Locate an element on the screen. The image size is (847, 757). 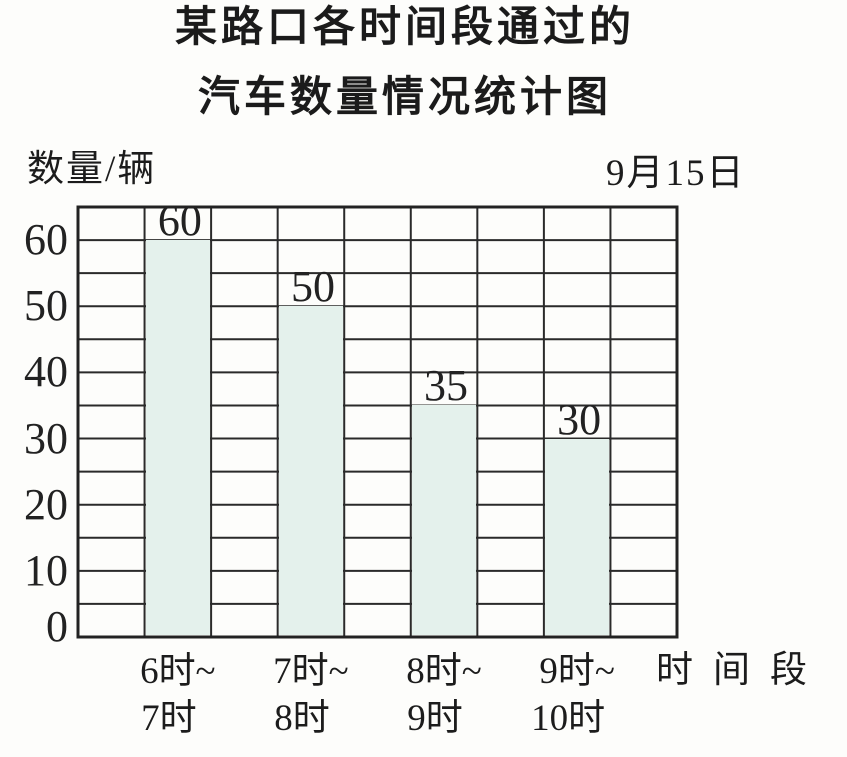
x-category-label-line2: 7时 is located at coordinates (169, 718).